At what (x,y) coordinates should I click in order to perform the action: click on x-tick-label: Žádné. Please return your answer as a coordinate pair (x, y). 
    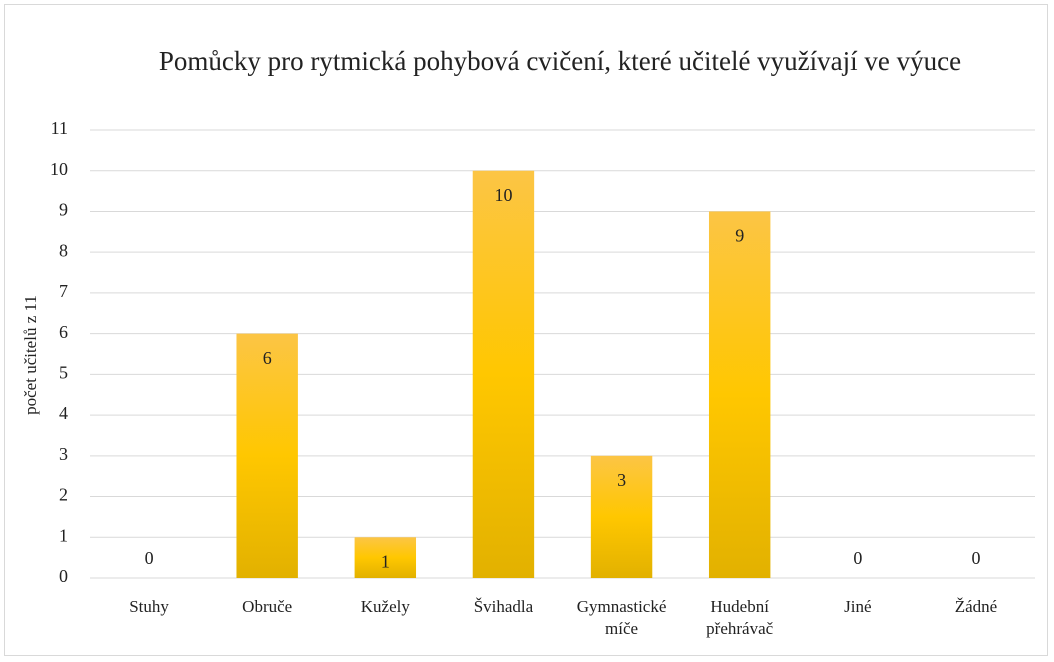
    Looking at the image, I should click on (976, 606).